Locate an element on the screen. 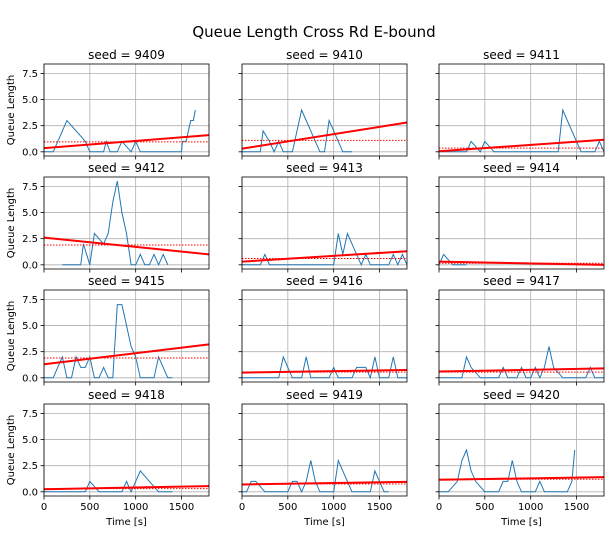 This screenshot has width=609, height=537. subplot-5: seed = 9413 is located at coordinates (323, 217).